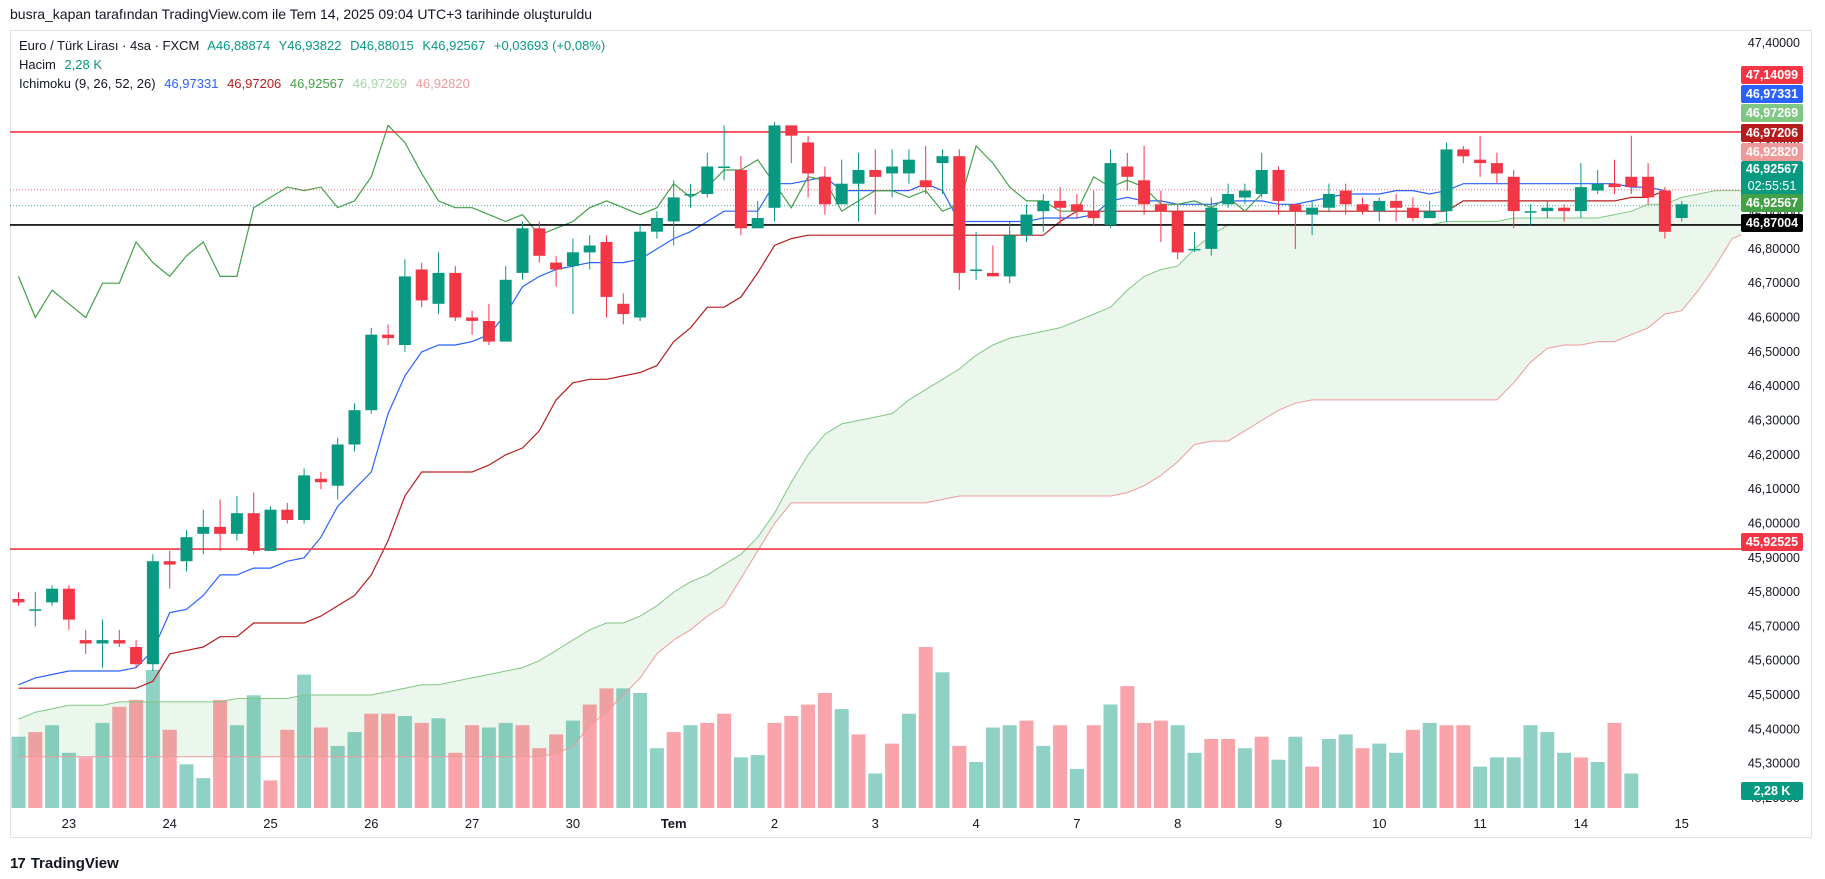 The height and width of the screenshot is (879, 1825). I want to click on y-axis-tick-label: 45,70000, so click(1774, 626).